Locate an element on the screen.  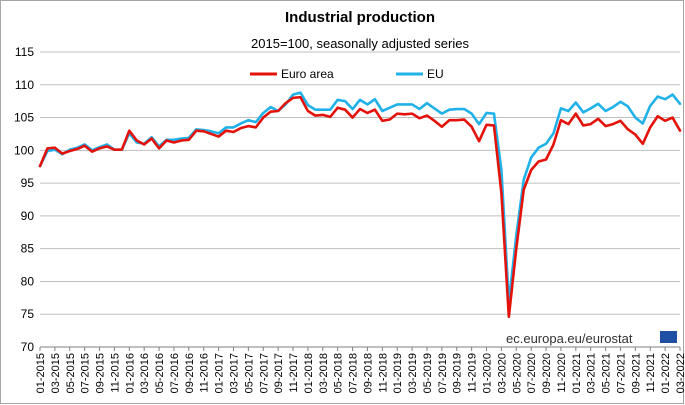
x-tick-label: 03-2020 is located at coordinates (502, 373).